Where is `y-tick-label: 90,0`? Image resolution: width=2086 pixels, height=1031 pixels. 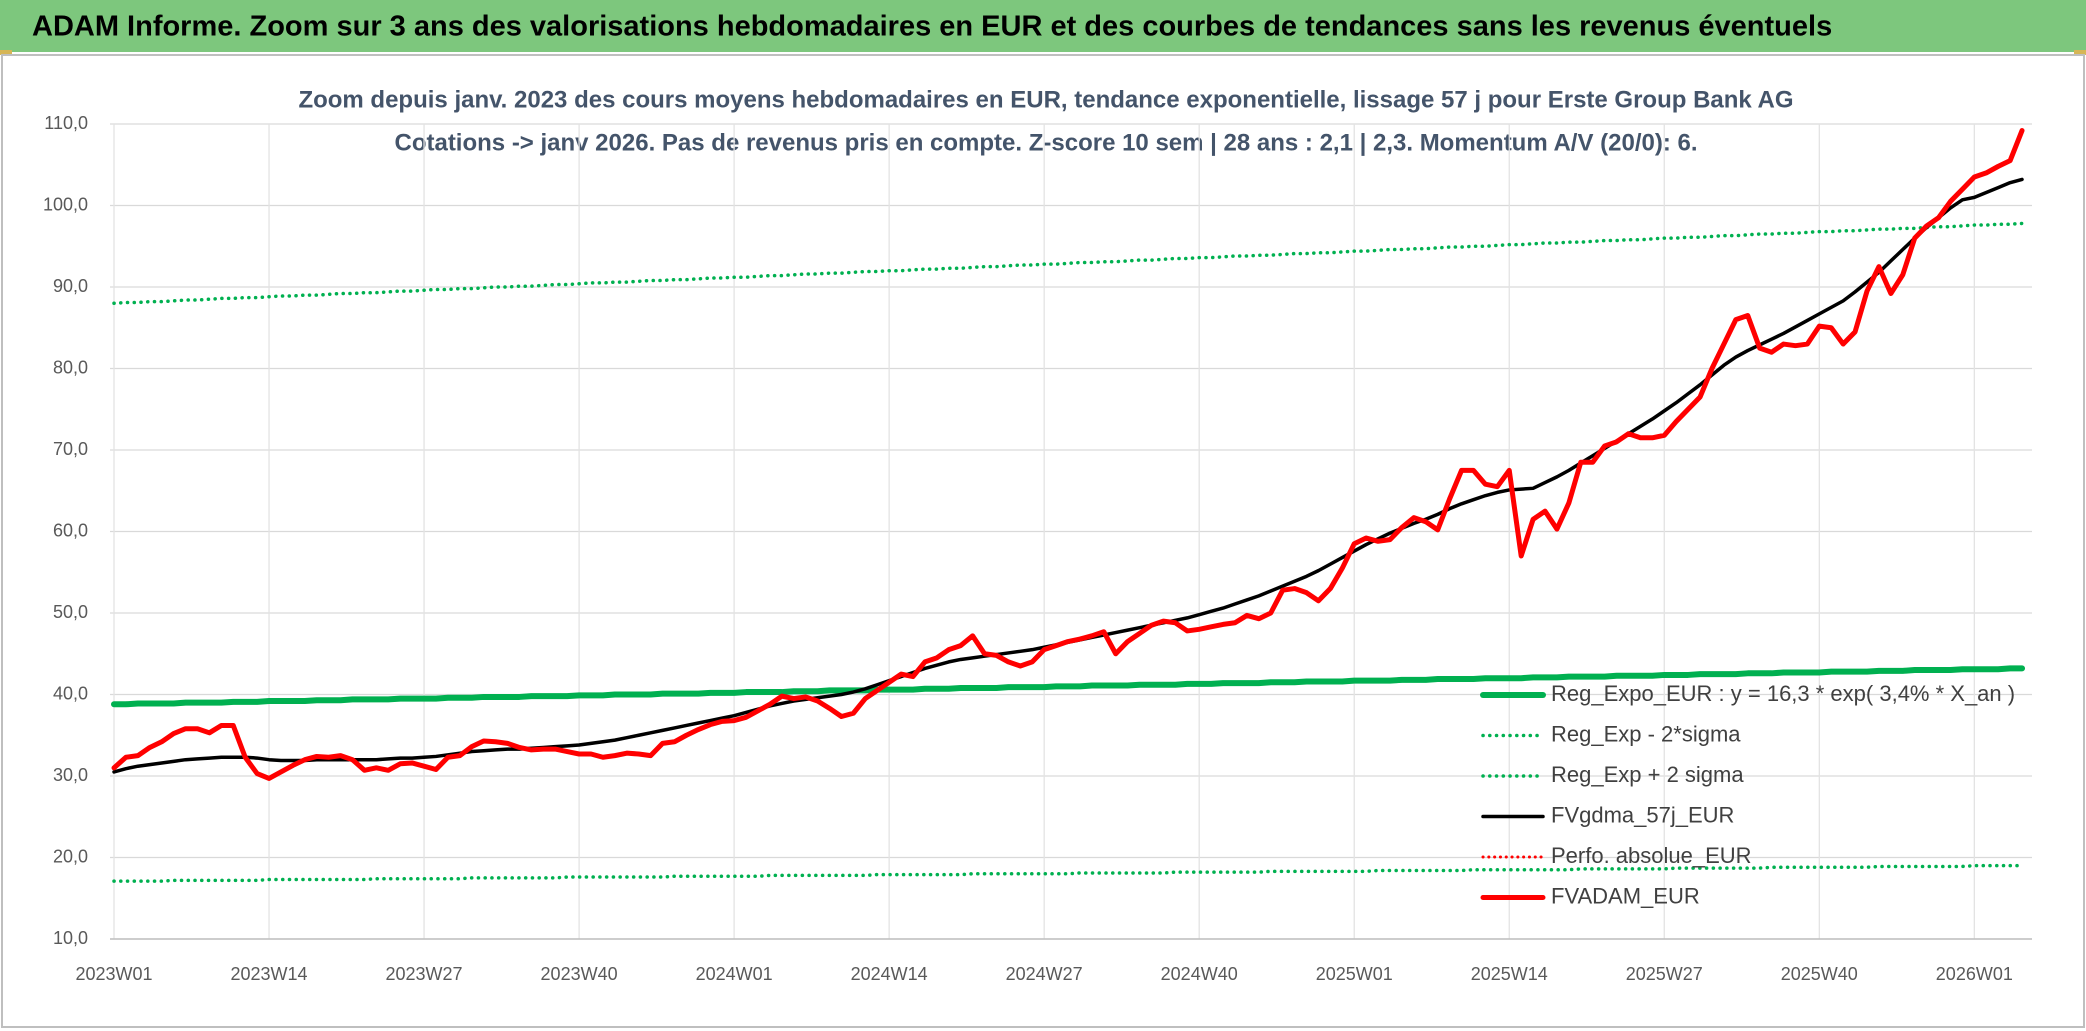
y-tick-label: 90,0 is located at coordinates (70, 286).